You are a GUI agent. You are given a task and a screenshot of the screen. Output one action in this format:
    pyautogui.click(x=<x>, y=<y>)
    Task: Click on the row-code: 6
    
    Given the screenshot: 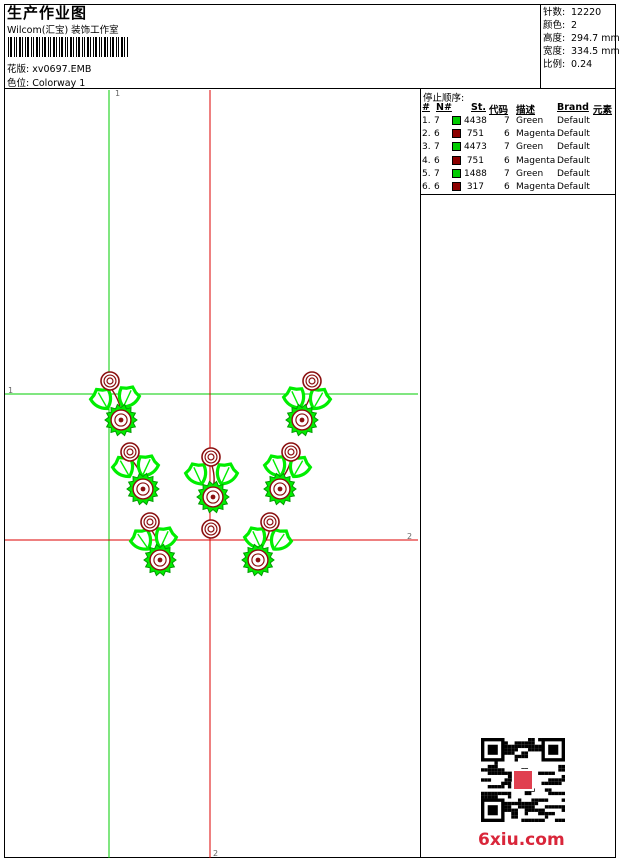 What is the action you would take?
    pyautogui.click(x=507, y=134)
    